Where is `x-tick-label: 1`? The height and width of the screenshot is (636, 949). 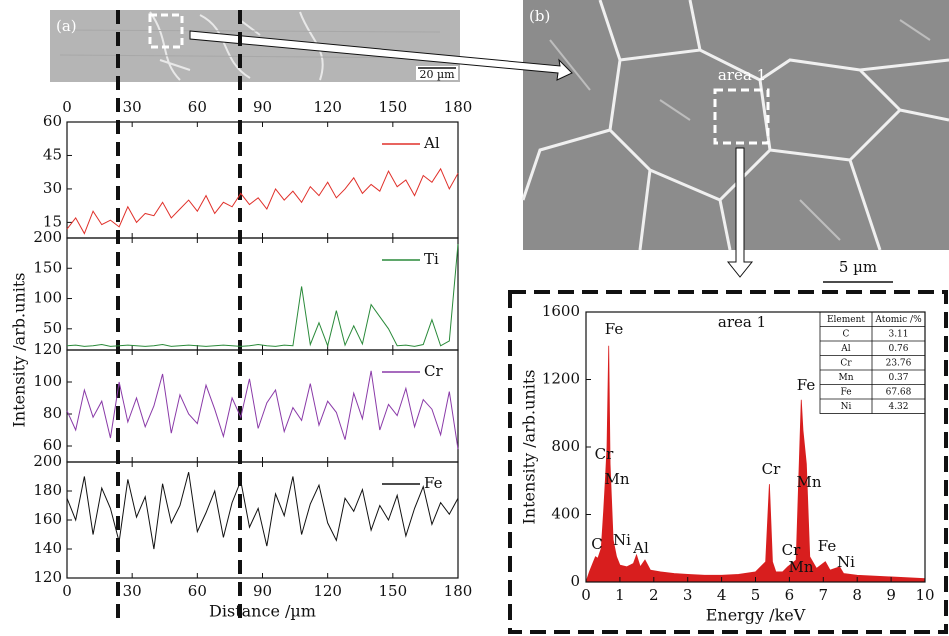 x-tick-label: 1 is located at coordinates (620, 595).